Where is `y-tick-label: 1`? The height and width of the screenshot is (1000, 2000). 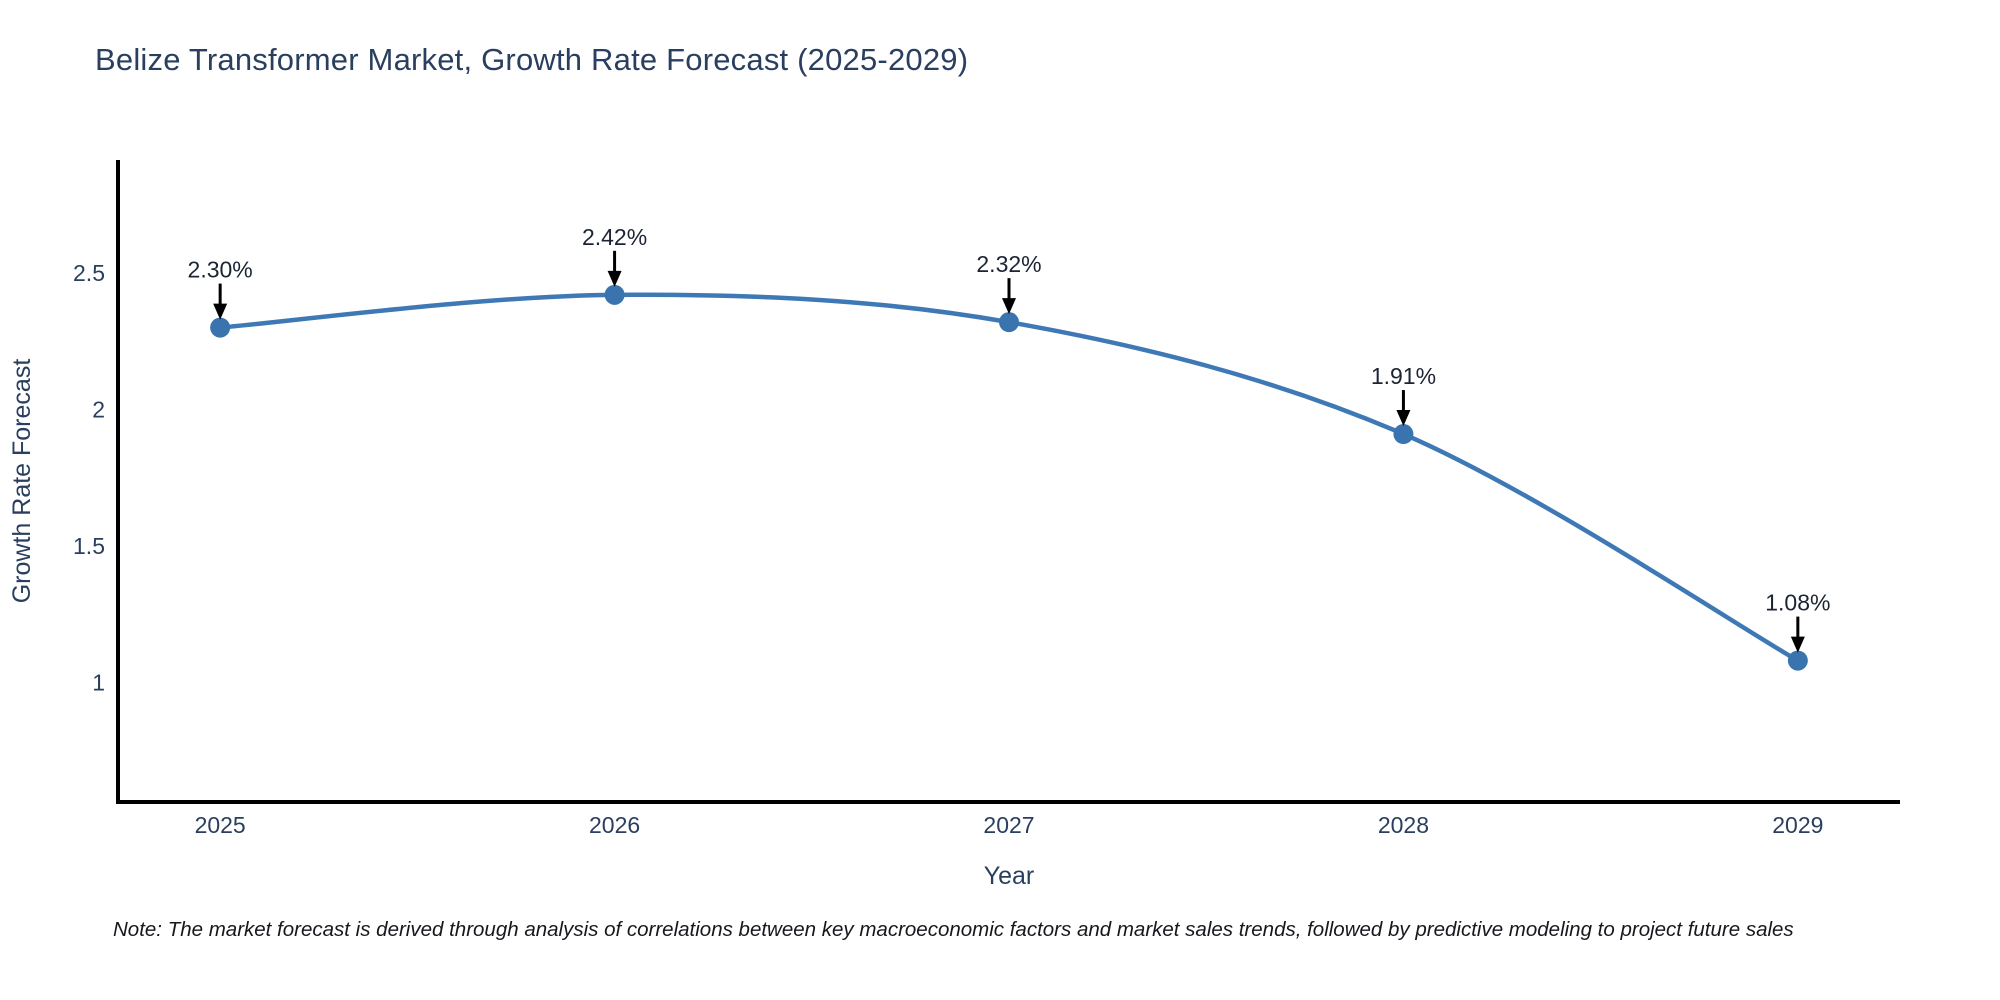
y-tick-label: 1 is located at coordinates (98, 682).